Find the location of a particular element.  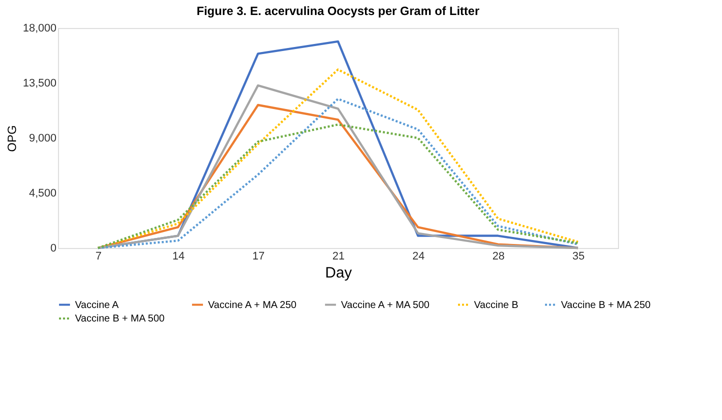

x-tick-label: 21 is located at coordinates (338, 256).